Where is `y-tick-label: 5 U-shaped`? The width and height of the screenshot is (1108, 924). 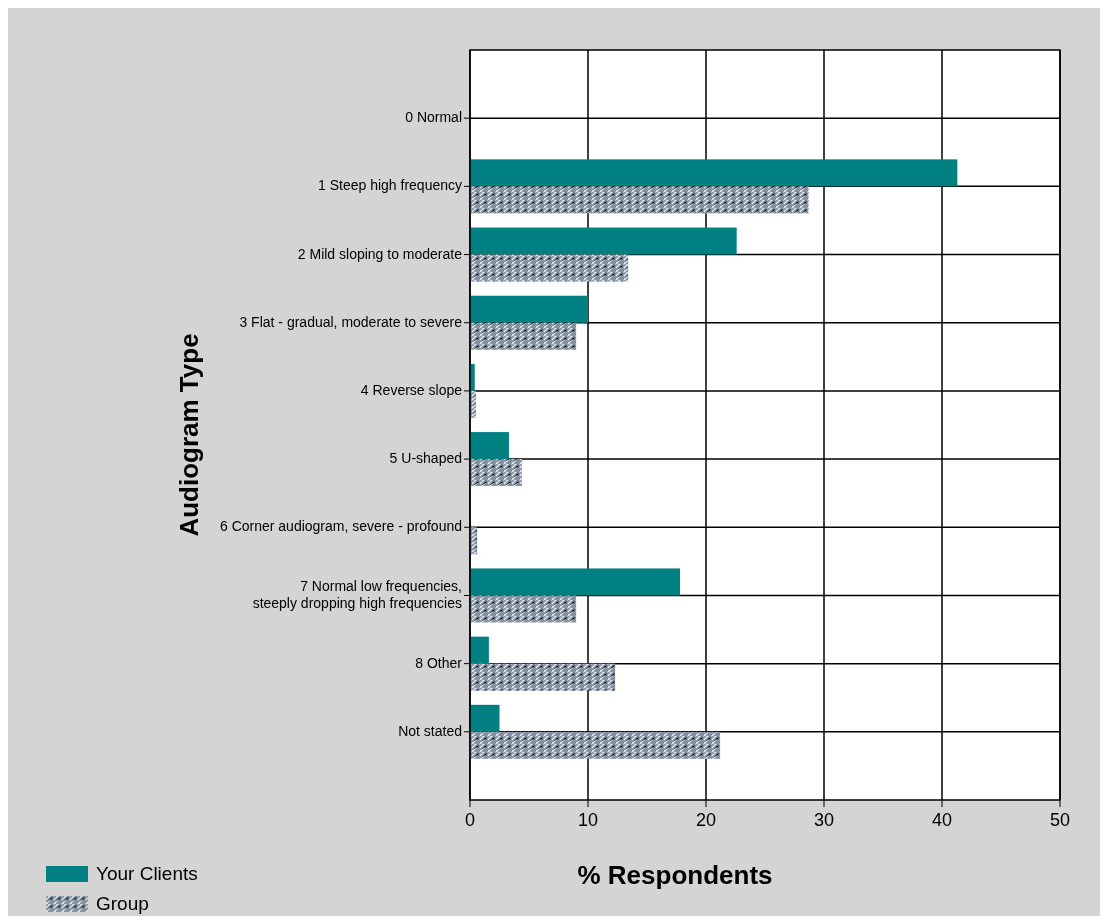
y-tick-label: 5 U-shaped is located at coordinates (425, 457).